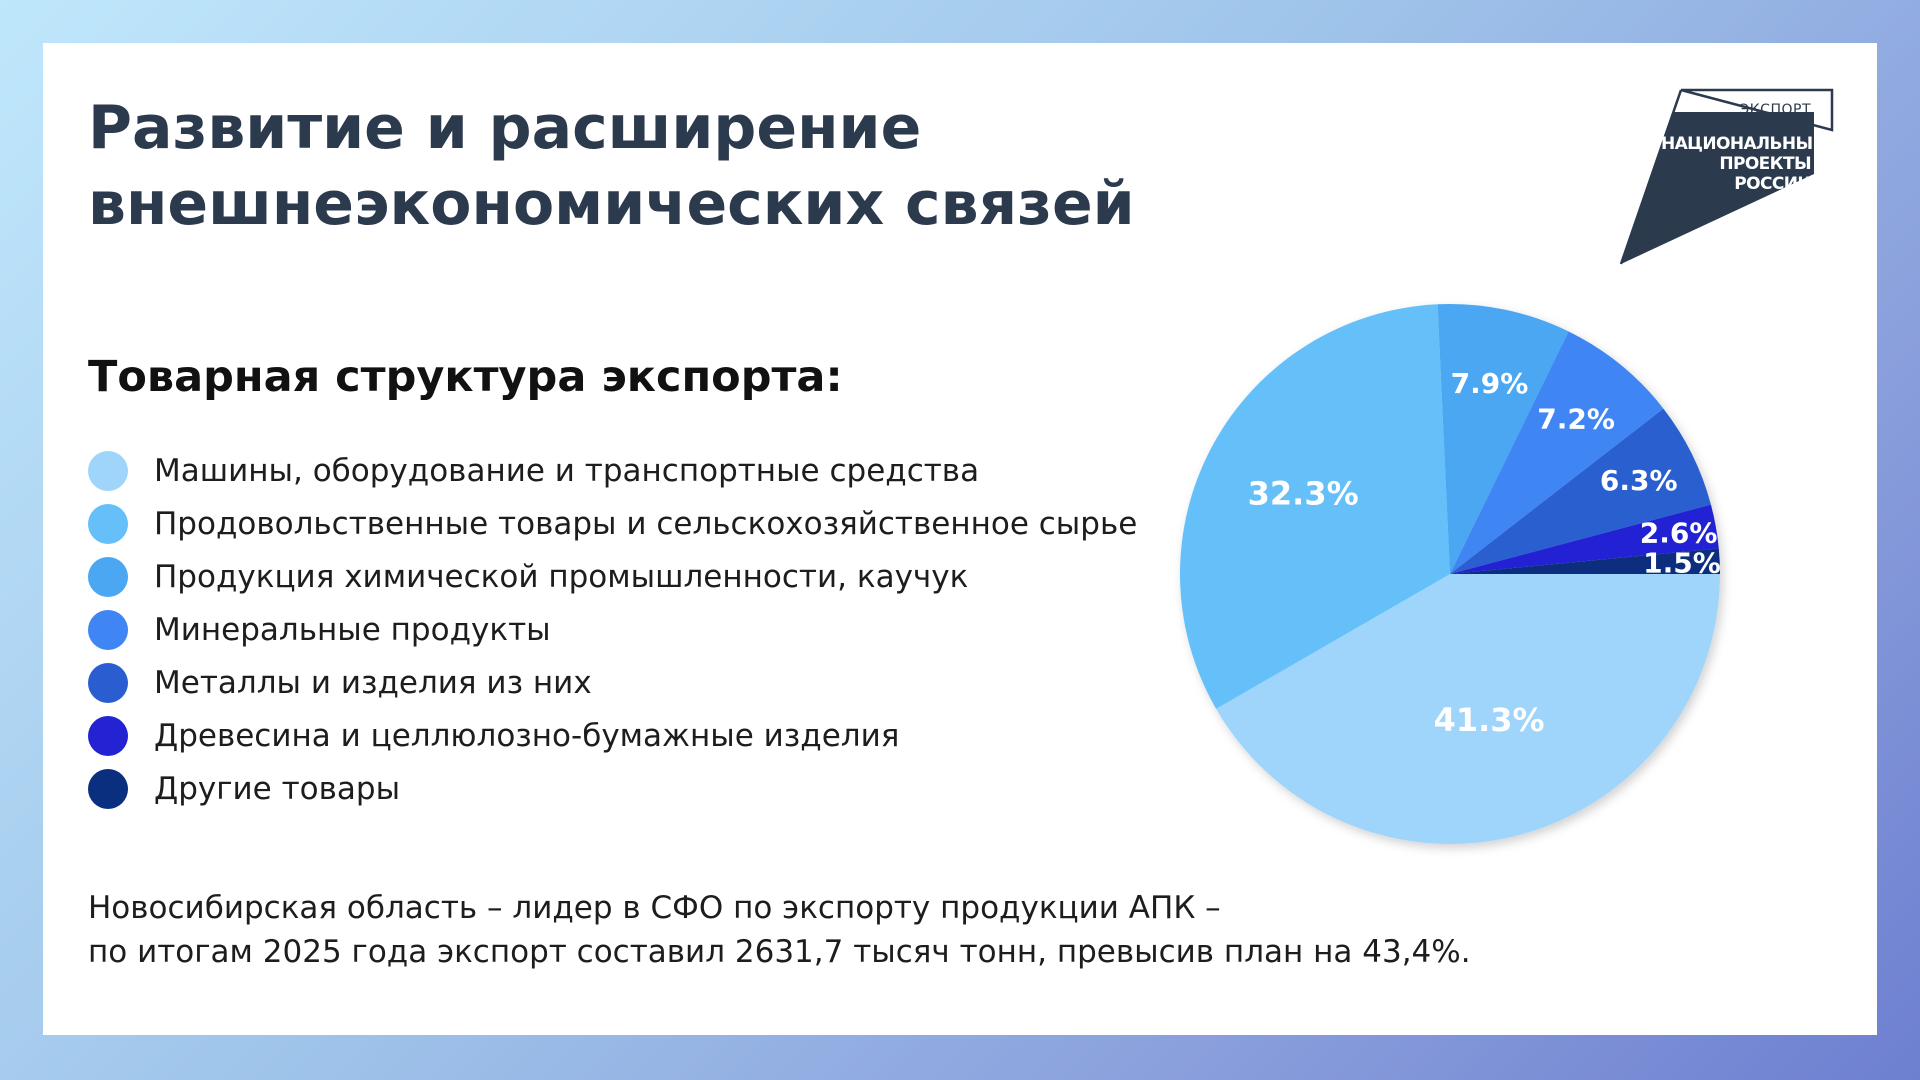  I want to click on pie-value-label: 1.5%, so click(1682, 562).